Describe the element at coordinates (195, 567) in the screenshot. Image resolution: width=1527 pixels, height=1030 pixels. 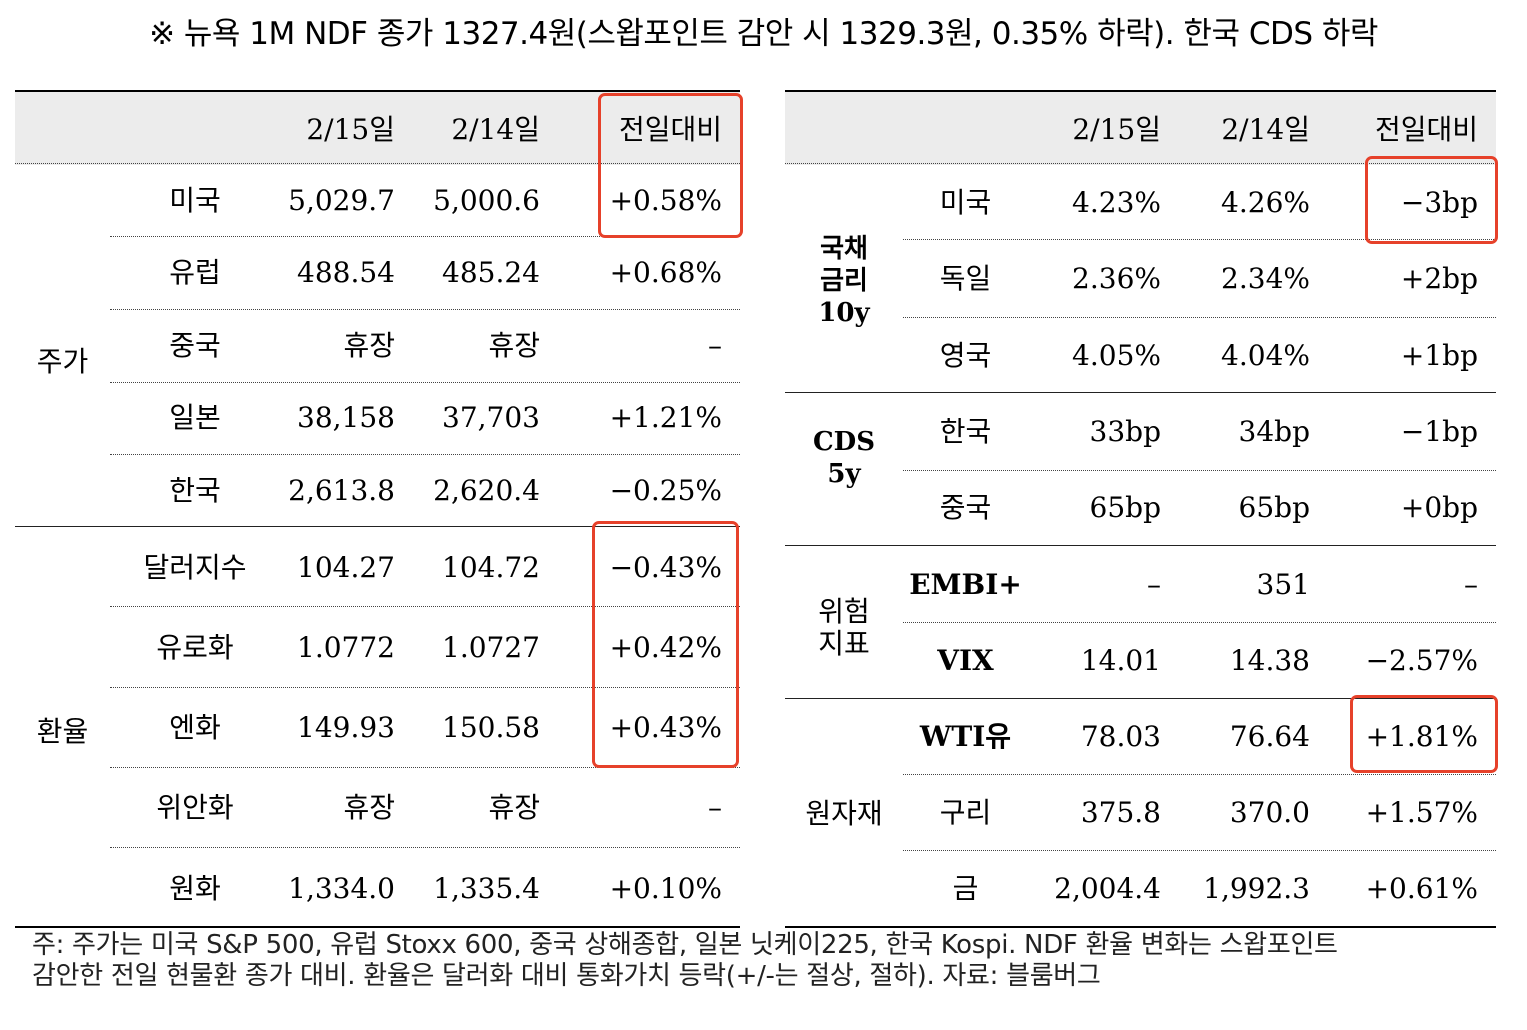
I see `row-label: 달러지수` at that location.